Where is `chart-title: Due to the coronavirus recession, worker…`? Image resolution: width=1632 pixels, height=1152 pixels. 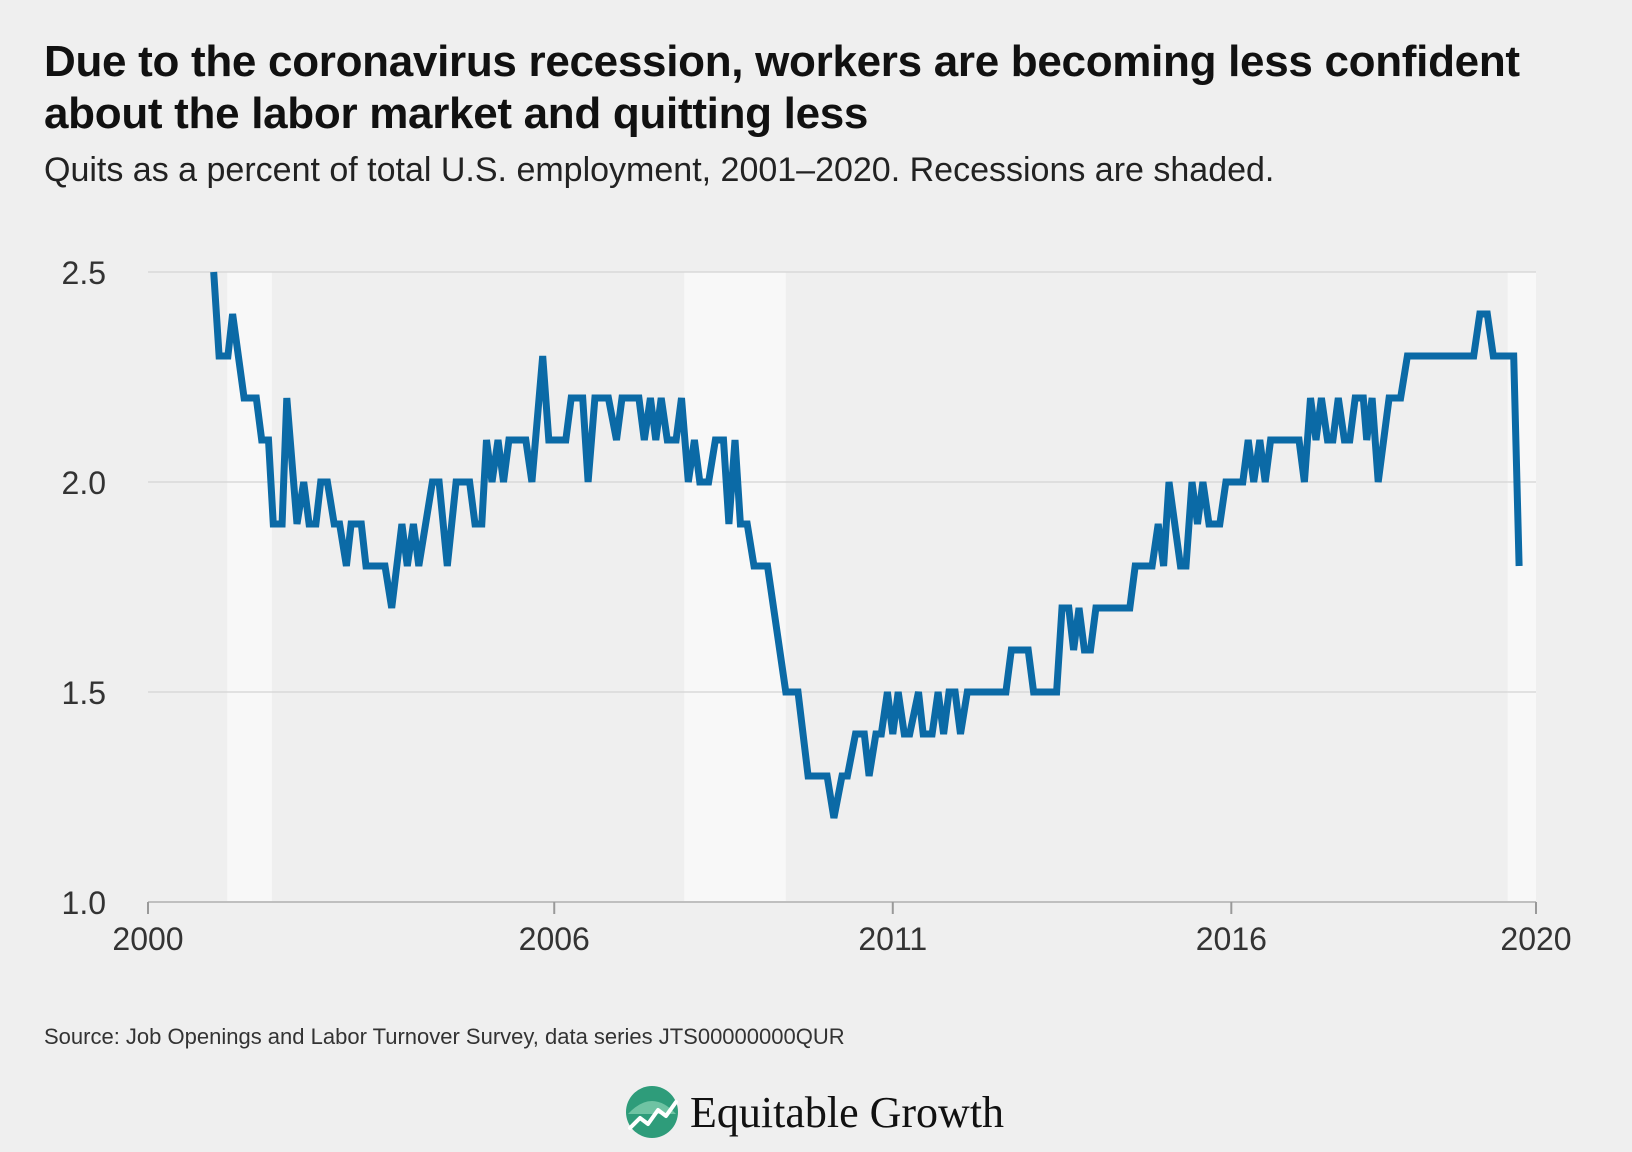
chart-title: Due to the coronavirus recession, worker… is located at coordinates (782, 87).